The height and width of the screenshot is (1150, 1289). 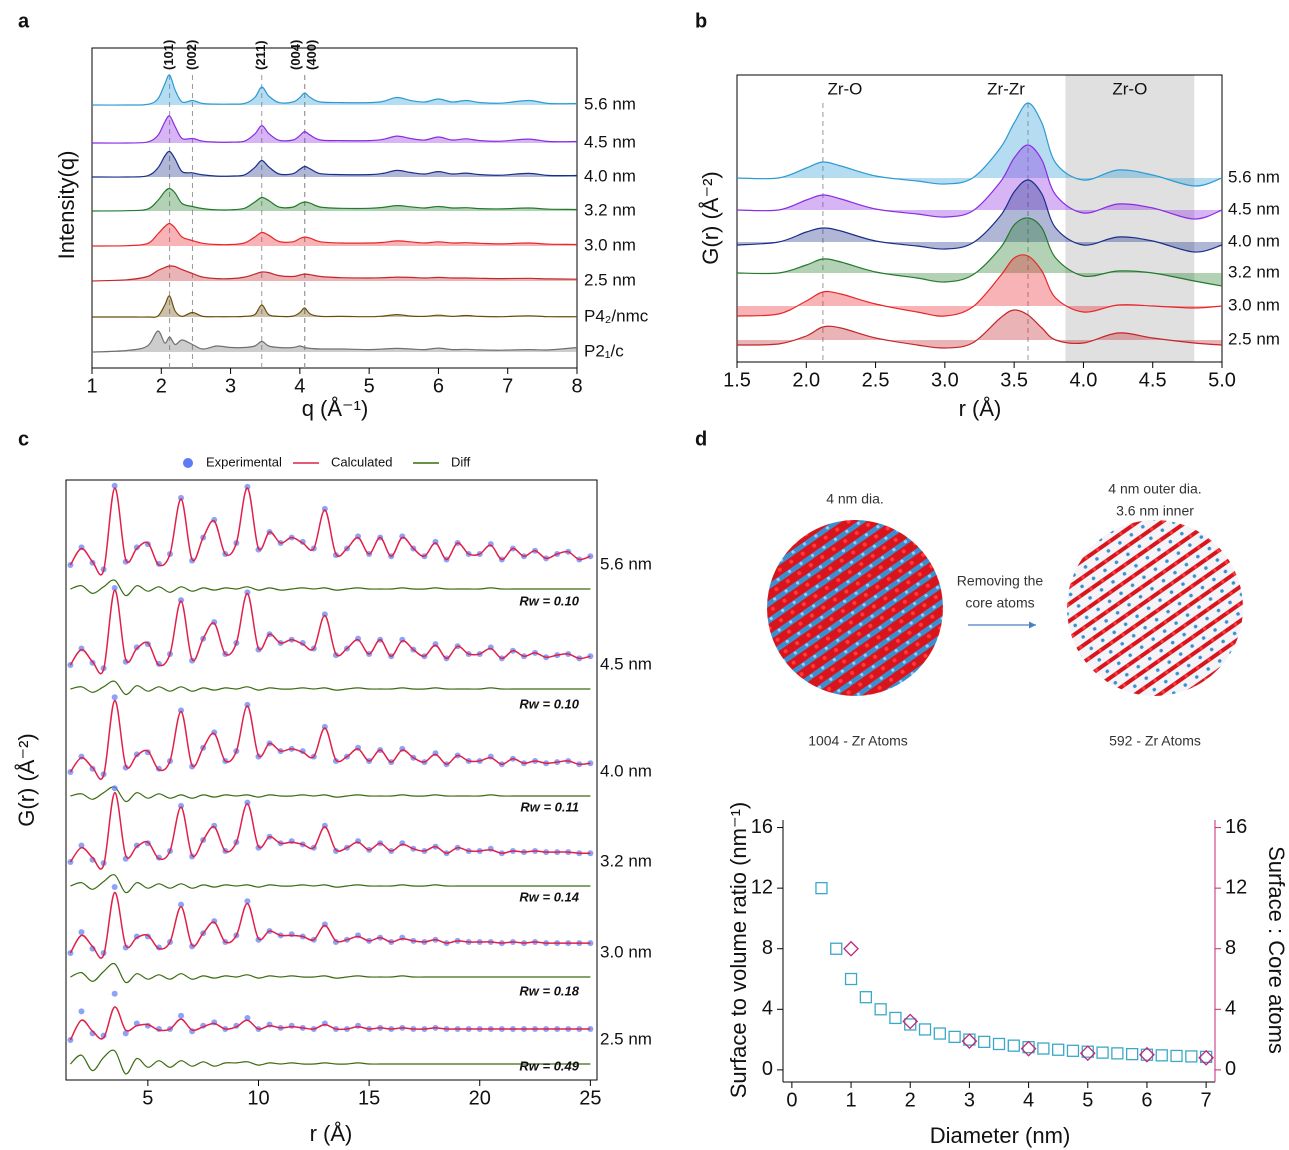 I want to click on x-tick-label: 25, so click(x=590, y=1098).